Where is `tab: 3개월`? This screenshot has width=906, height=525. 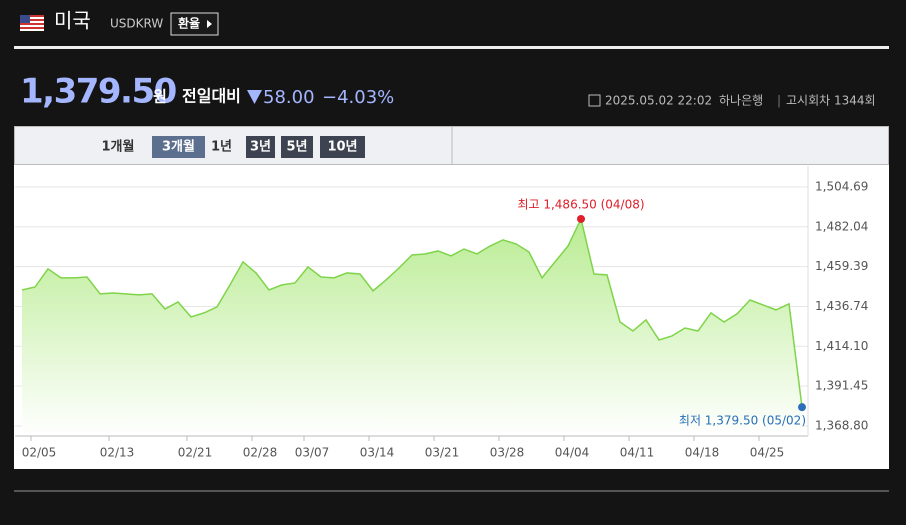 tab: 3개월 is located at coordinates (178, 147).